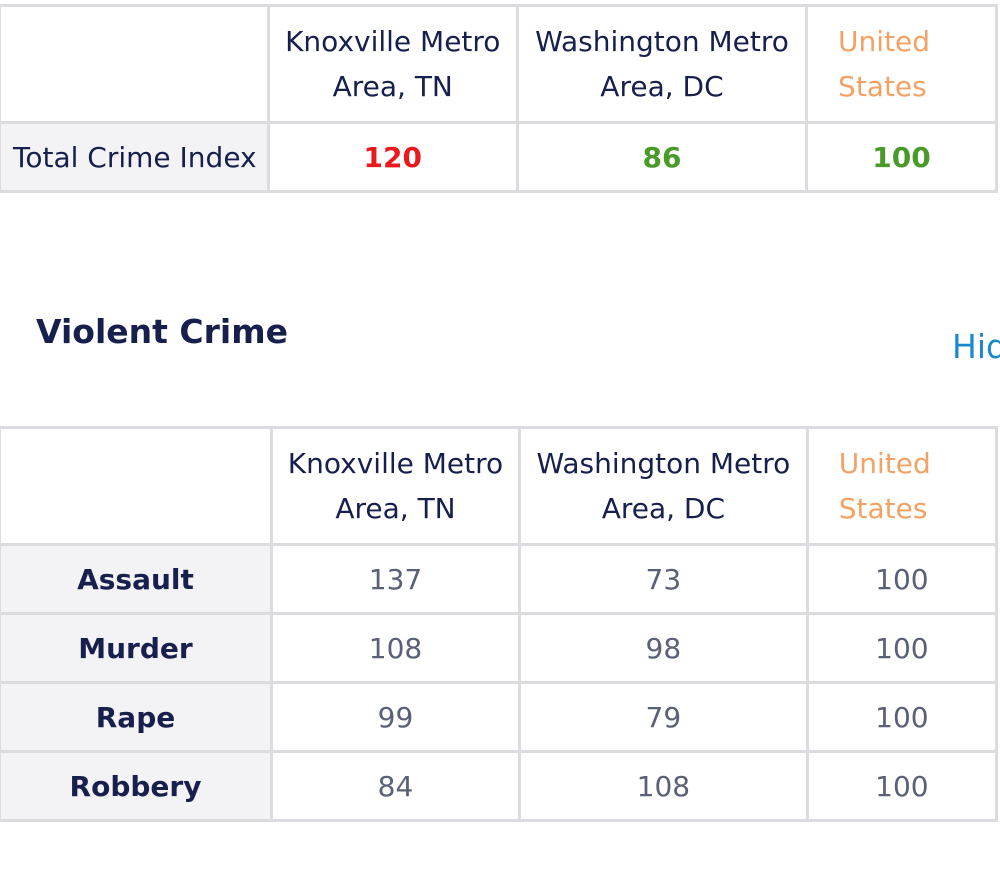 This screenshot has width=1000, height=873. What do you see at coordinates (395, 786) in the screenshot?
I see `table-cell: 84` at bounding box center [395, 786].